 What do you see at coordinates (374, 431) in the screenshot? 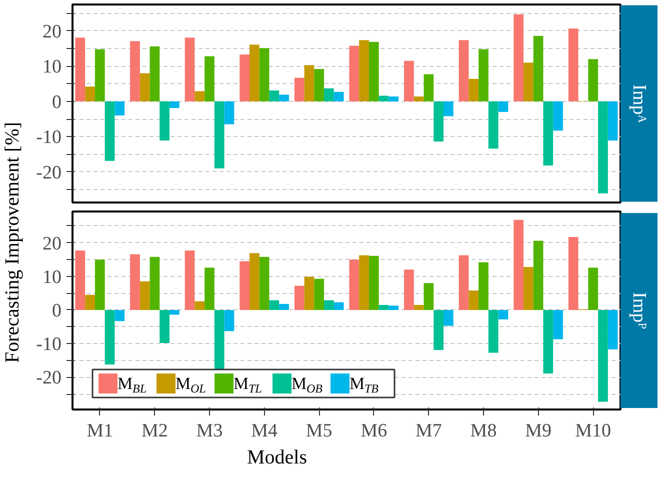
I see `x-tick-label: M6` at bounding box center [374, 431].